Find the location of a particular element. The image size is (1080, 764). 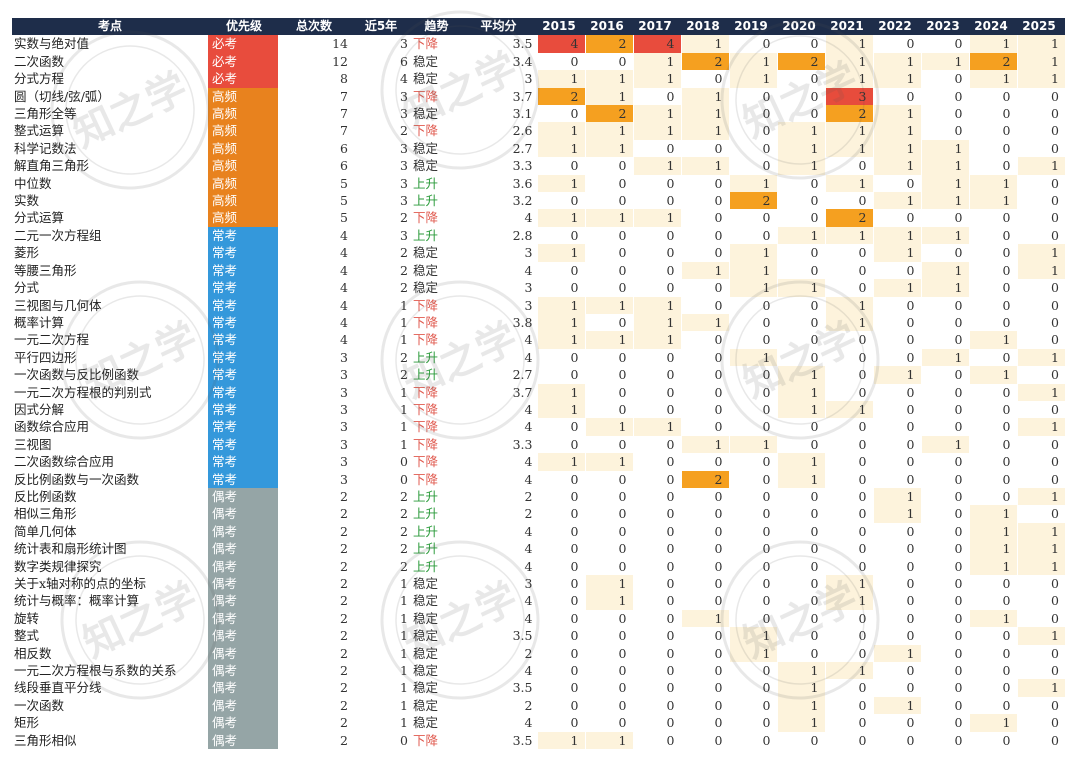

topic-name-cell: 科学记数法 is located at coordinates (45, 148).